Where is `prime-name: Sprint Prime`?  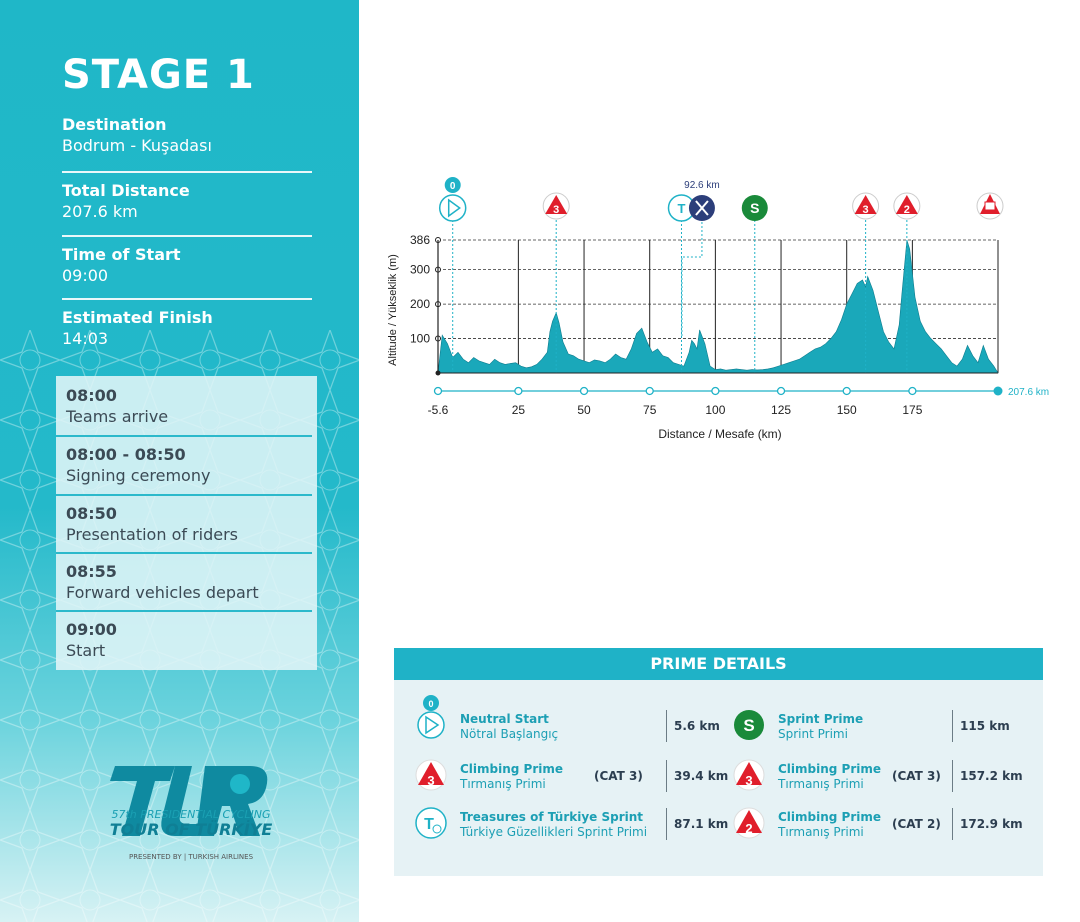
prime-name: Sprint Prime is located at coordinates (821, 719).